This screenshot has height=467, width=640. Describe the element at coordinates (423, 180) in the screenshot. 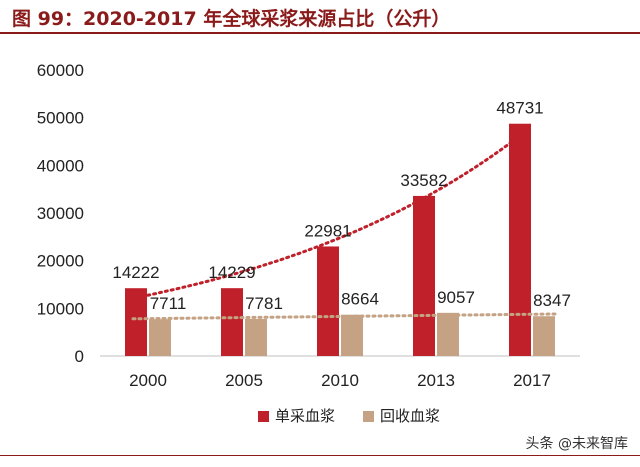

I see `data-label-series-1: 33582` at that location.